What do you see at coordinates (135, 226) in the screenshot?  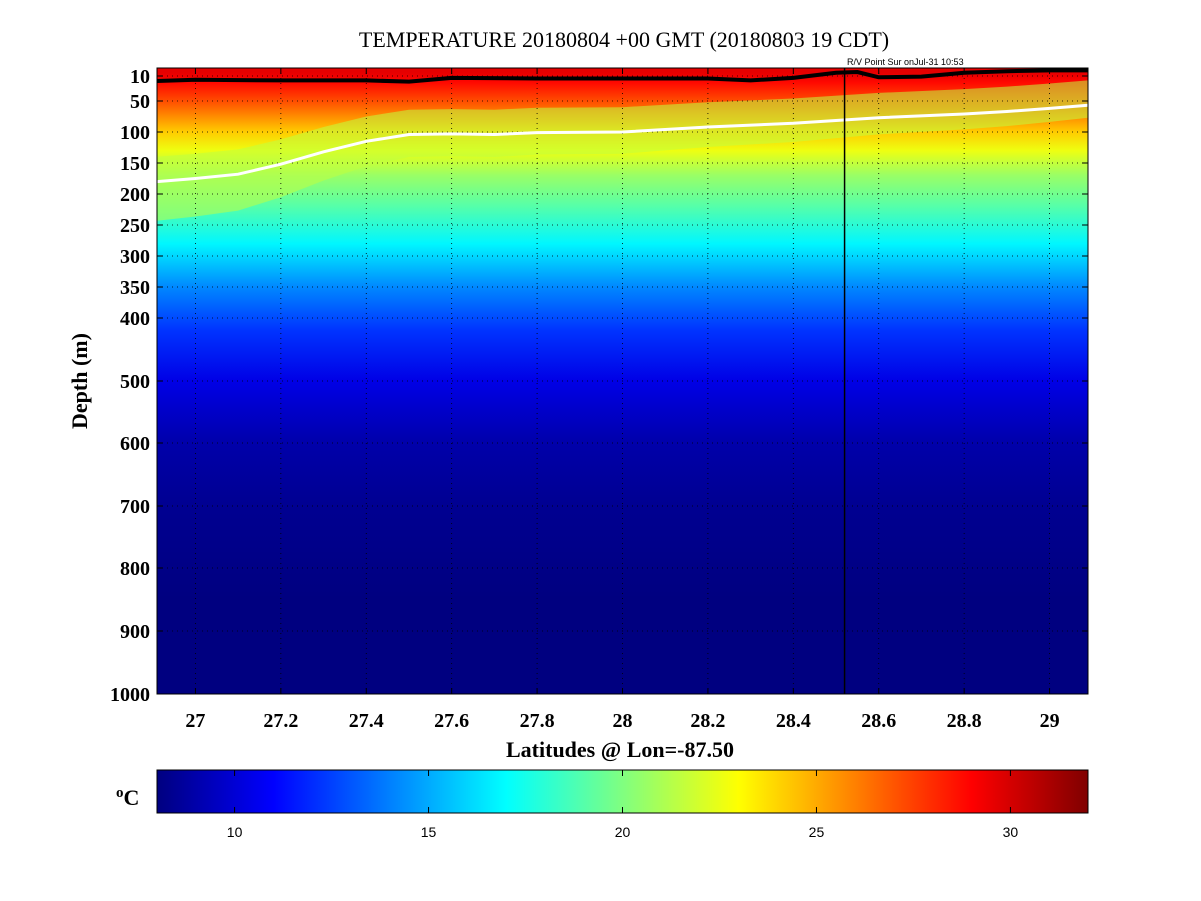 I see `y-tick-label: 250` at bounding box center [135, 226].